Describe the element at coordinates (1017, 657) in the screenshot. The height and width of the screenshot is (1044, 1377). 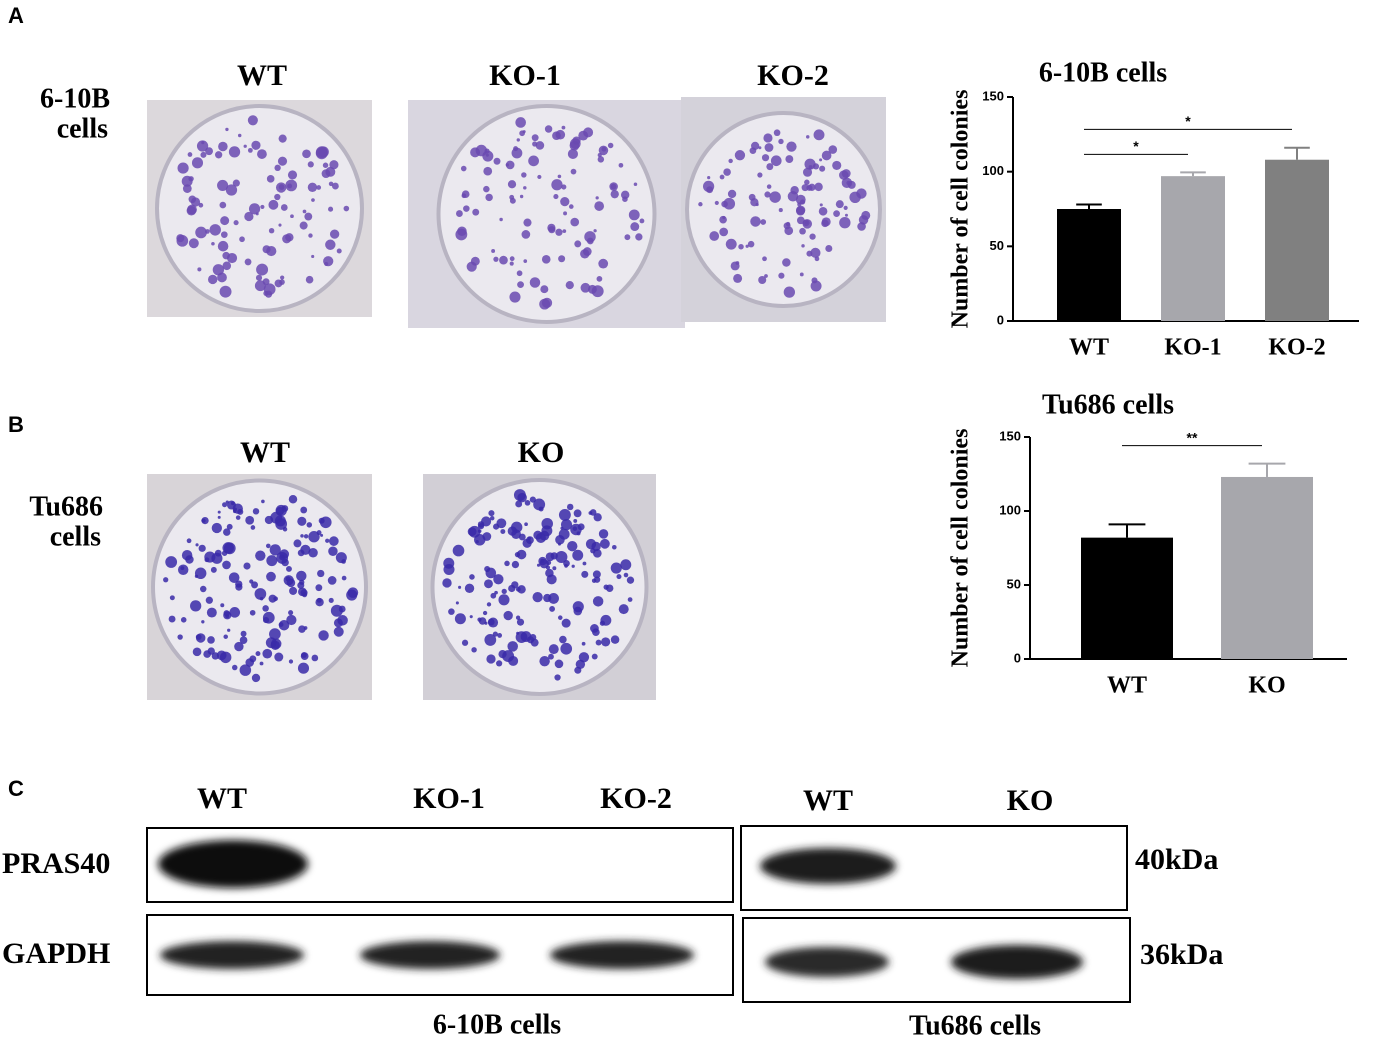
I see `y-tick-label: 0` at that location.